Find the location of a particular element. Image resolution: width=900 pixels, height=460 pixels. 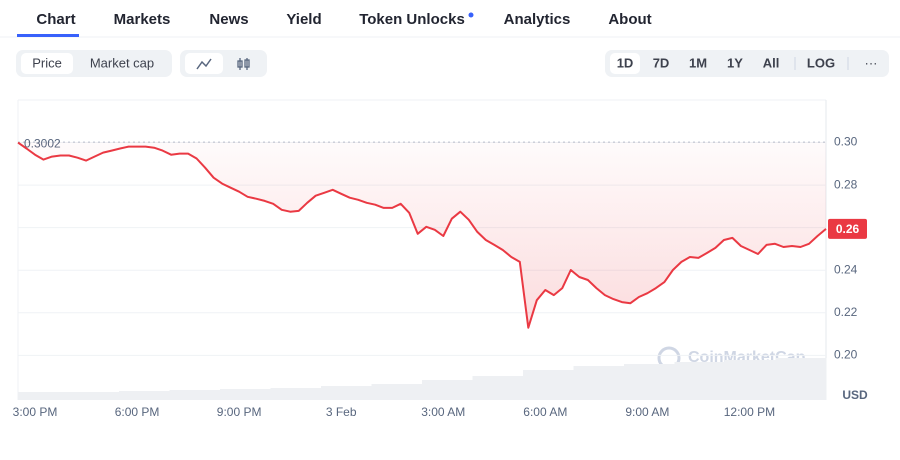

last-price-tag is located at coordinates (847, 228).